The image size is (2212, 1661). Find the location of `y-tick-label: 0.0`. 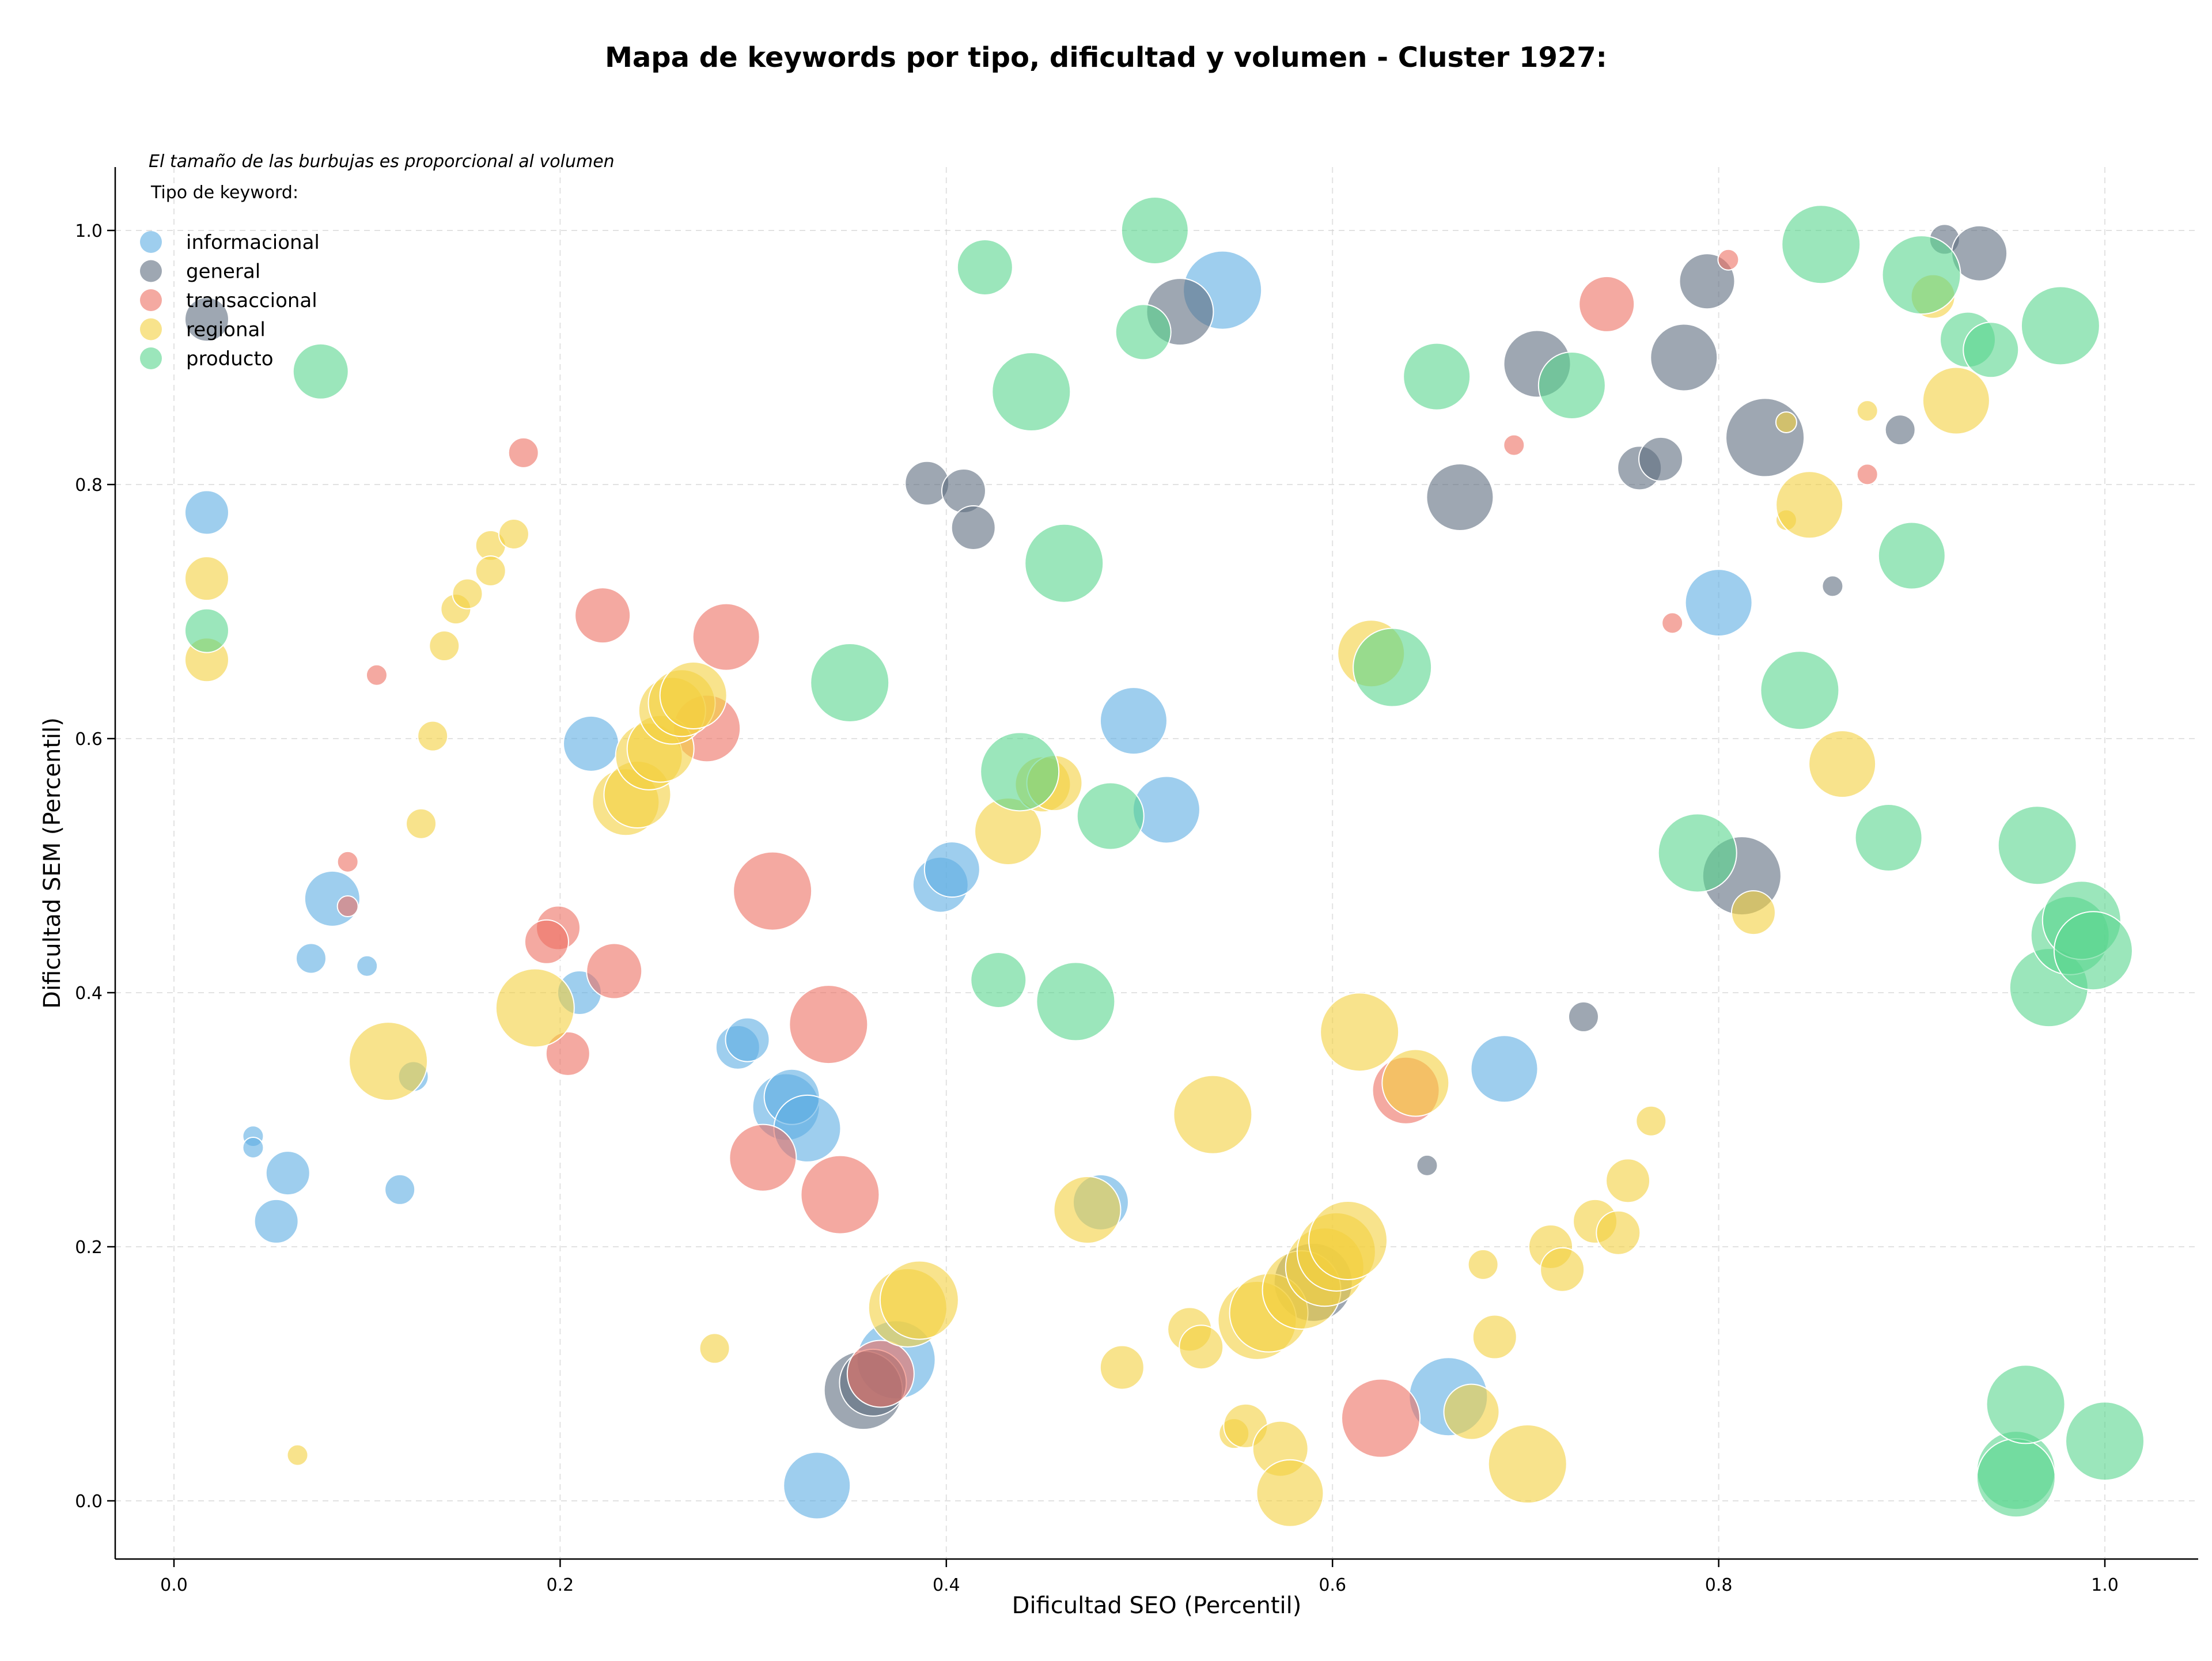

y-tick-label: 0.0 is located at coordinates (89, 1502).